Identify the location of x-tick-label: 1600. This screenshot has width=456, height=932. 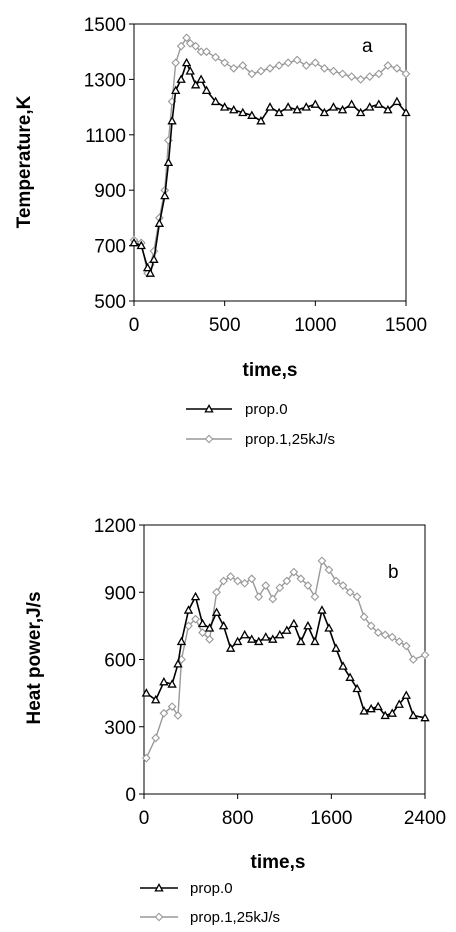
(331, 818).